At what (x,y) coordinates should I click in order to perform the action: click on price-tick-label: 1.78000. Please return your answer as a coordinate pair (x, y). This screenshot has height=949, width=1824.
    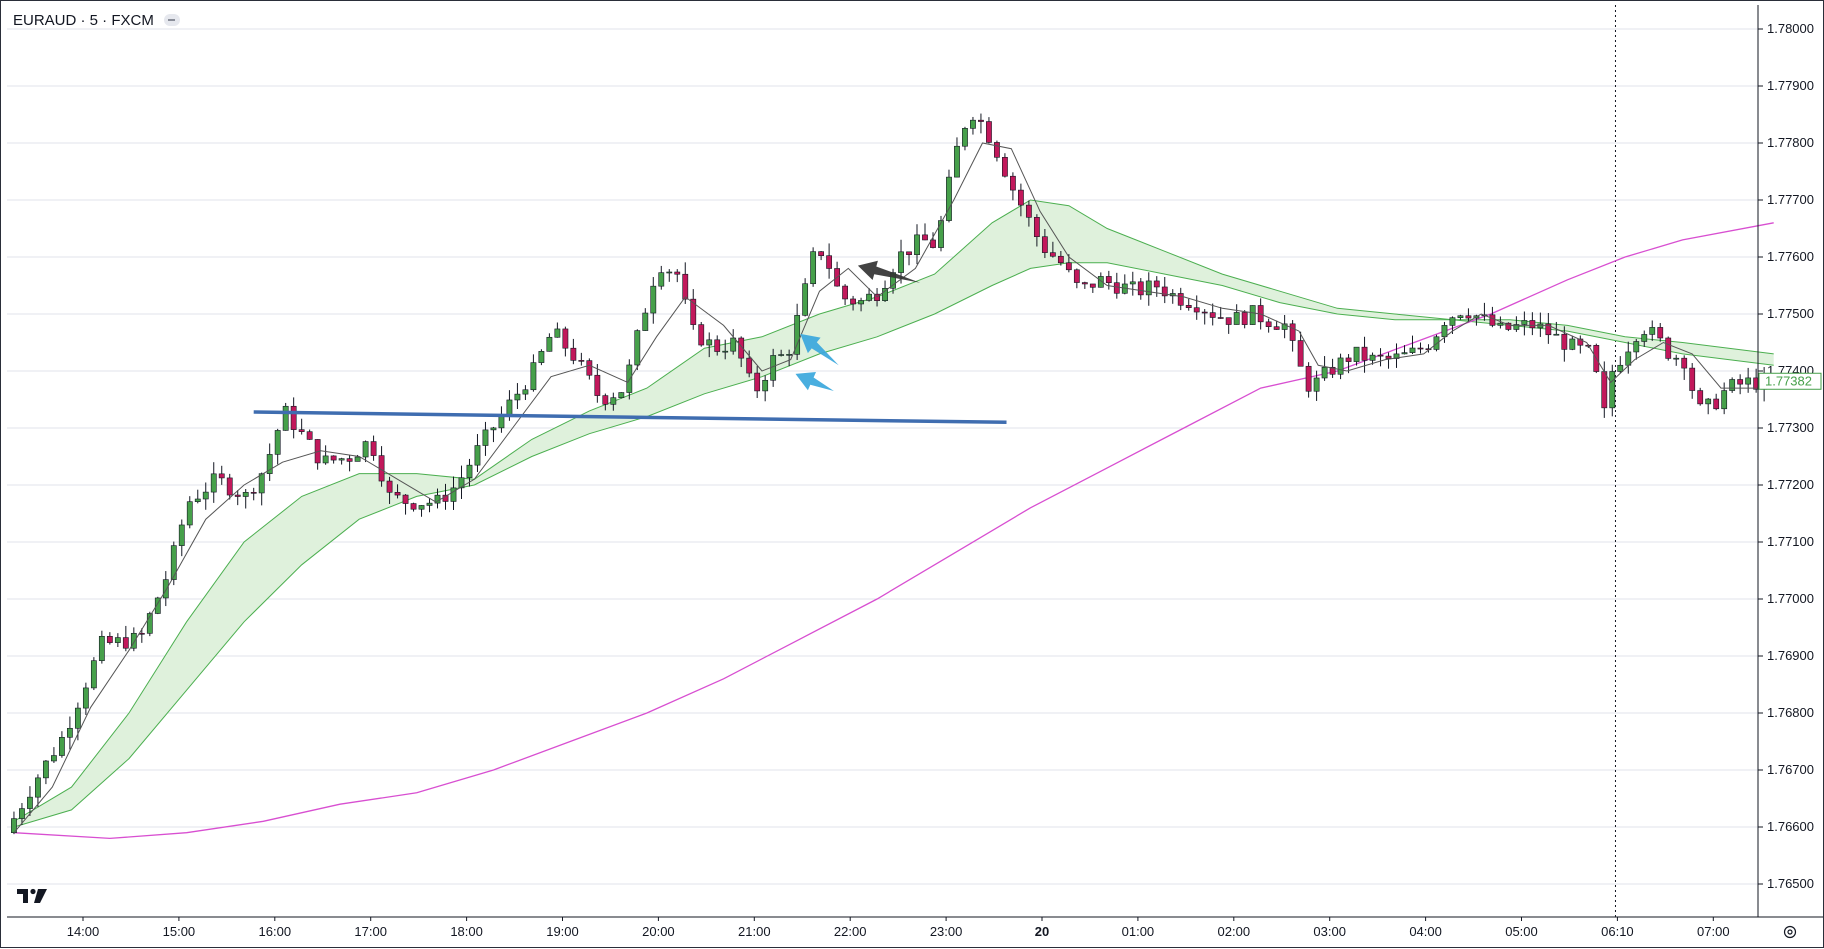
    Looking at the image, I should click on (1790, 28).